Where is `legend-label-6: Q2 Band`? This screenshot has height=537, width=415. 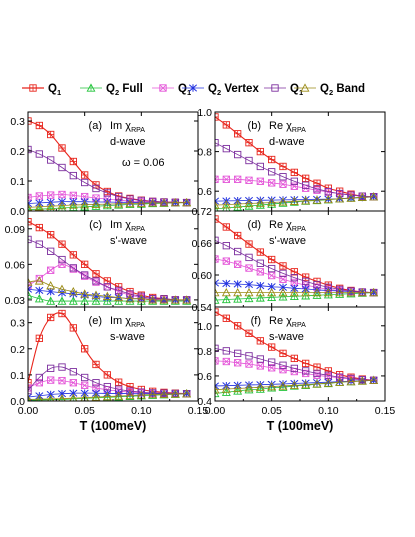
legend-label-6: Q2 Band is located at coordinates (342, 90).